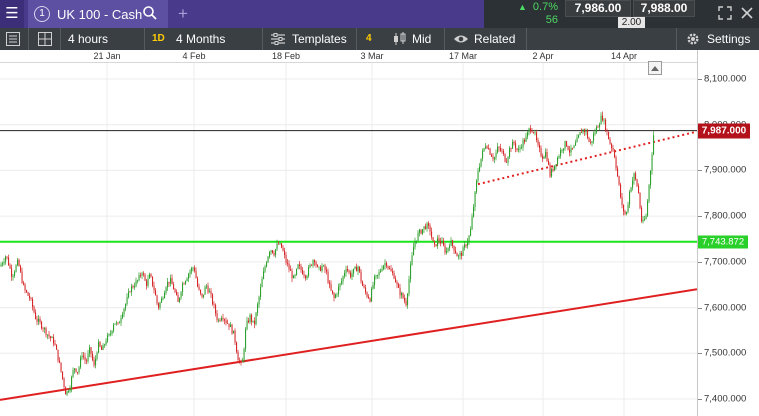 This screenshot has width=759, height=416. What do you see at coordinates (461, 39) in the screenshot?
I see `eye-icon` at bounding box center [461, 39].